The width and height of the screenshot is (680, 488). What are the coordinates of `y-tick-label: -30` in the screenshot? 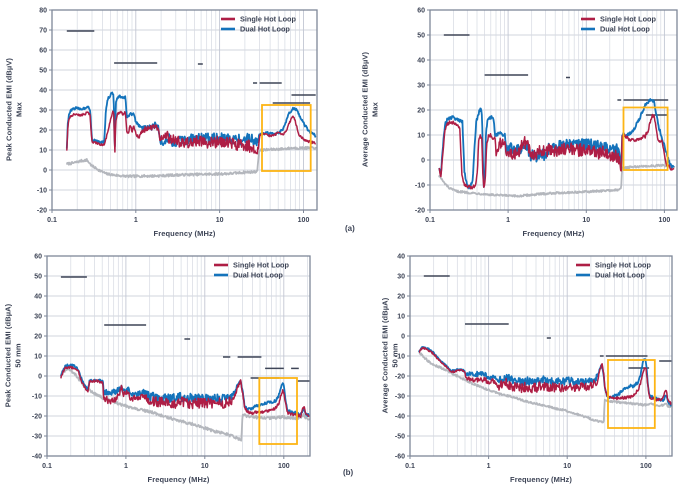 It's located at (37, 436).